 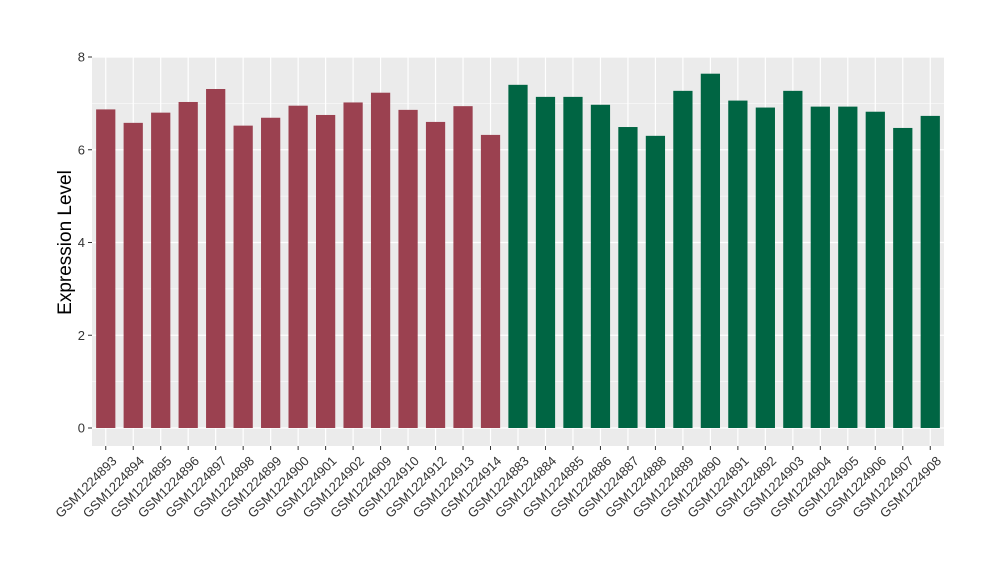 I want to click on y-axis: 0 2 4 6 8, so click(x=85, y=243).